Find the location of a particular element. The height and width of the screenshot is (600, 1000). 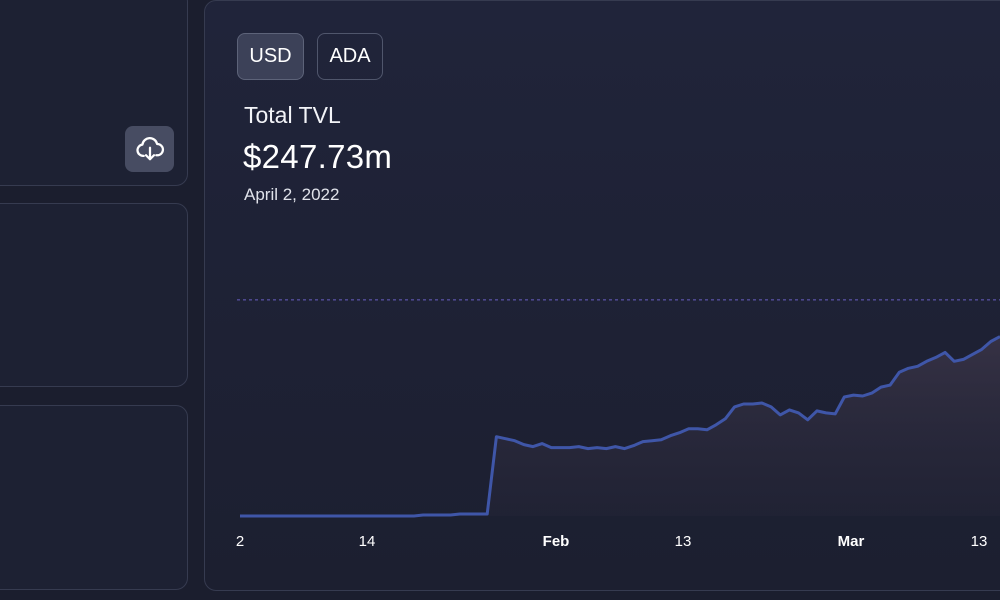

download-button is located at coordinates (149, 149).